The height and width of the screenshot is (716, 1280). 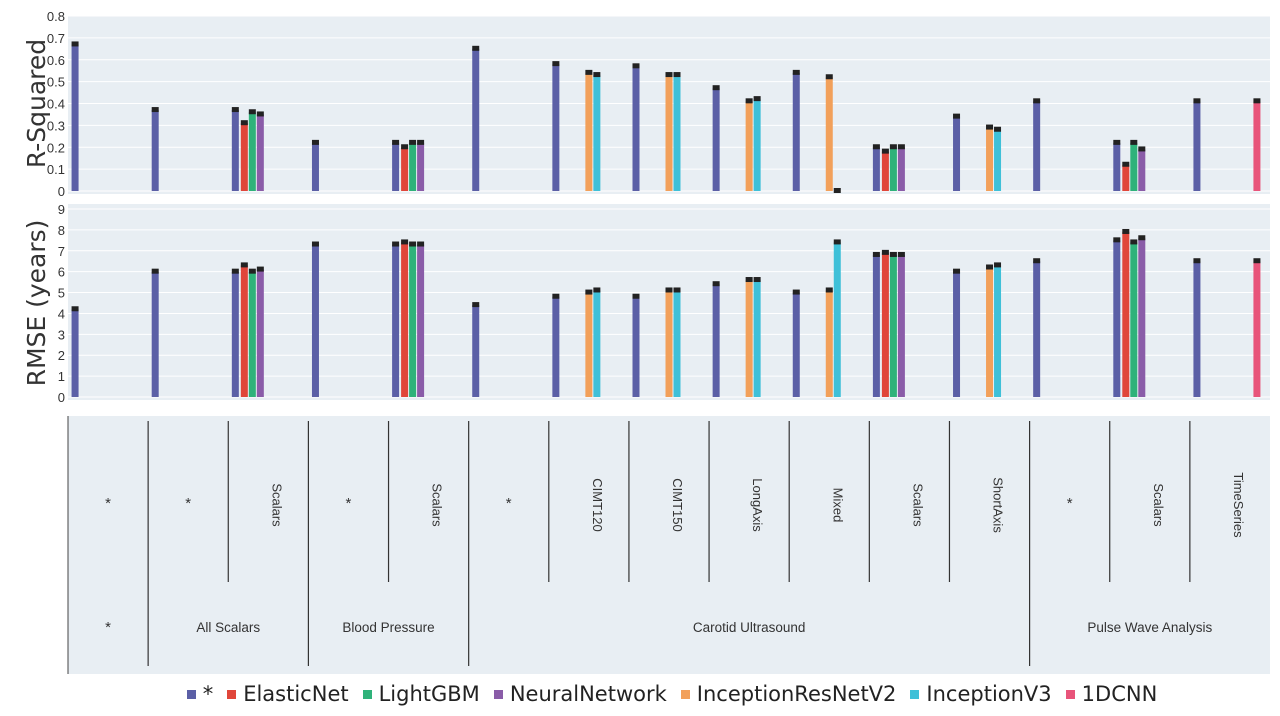 What do you see at coordinates (61, 191) in the screenshot?
I see `y-tick-label: 0` at bounding box center [61, 191].